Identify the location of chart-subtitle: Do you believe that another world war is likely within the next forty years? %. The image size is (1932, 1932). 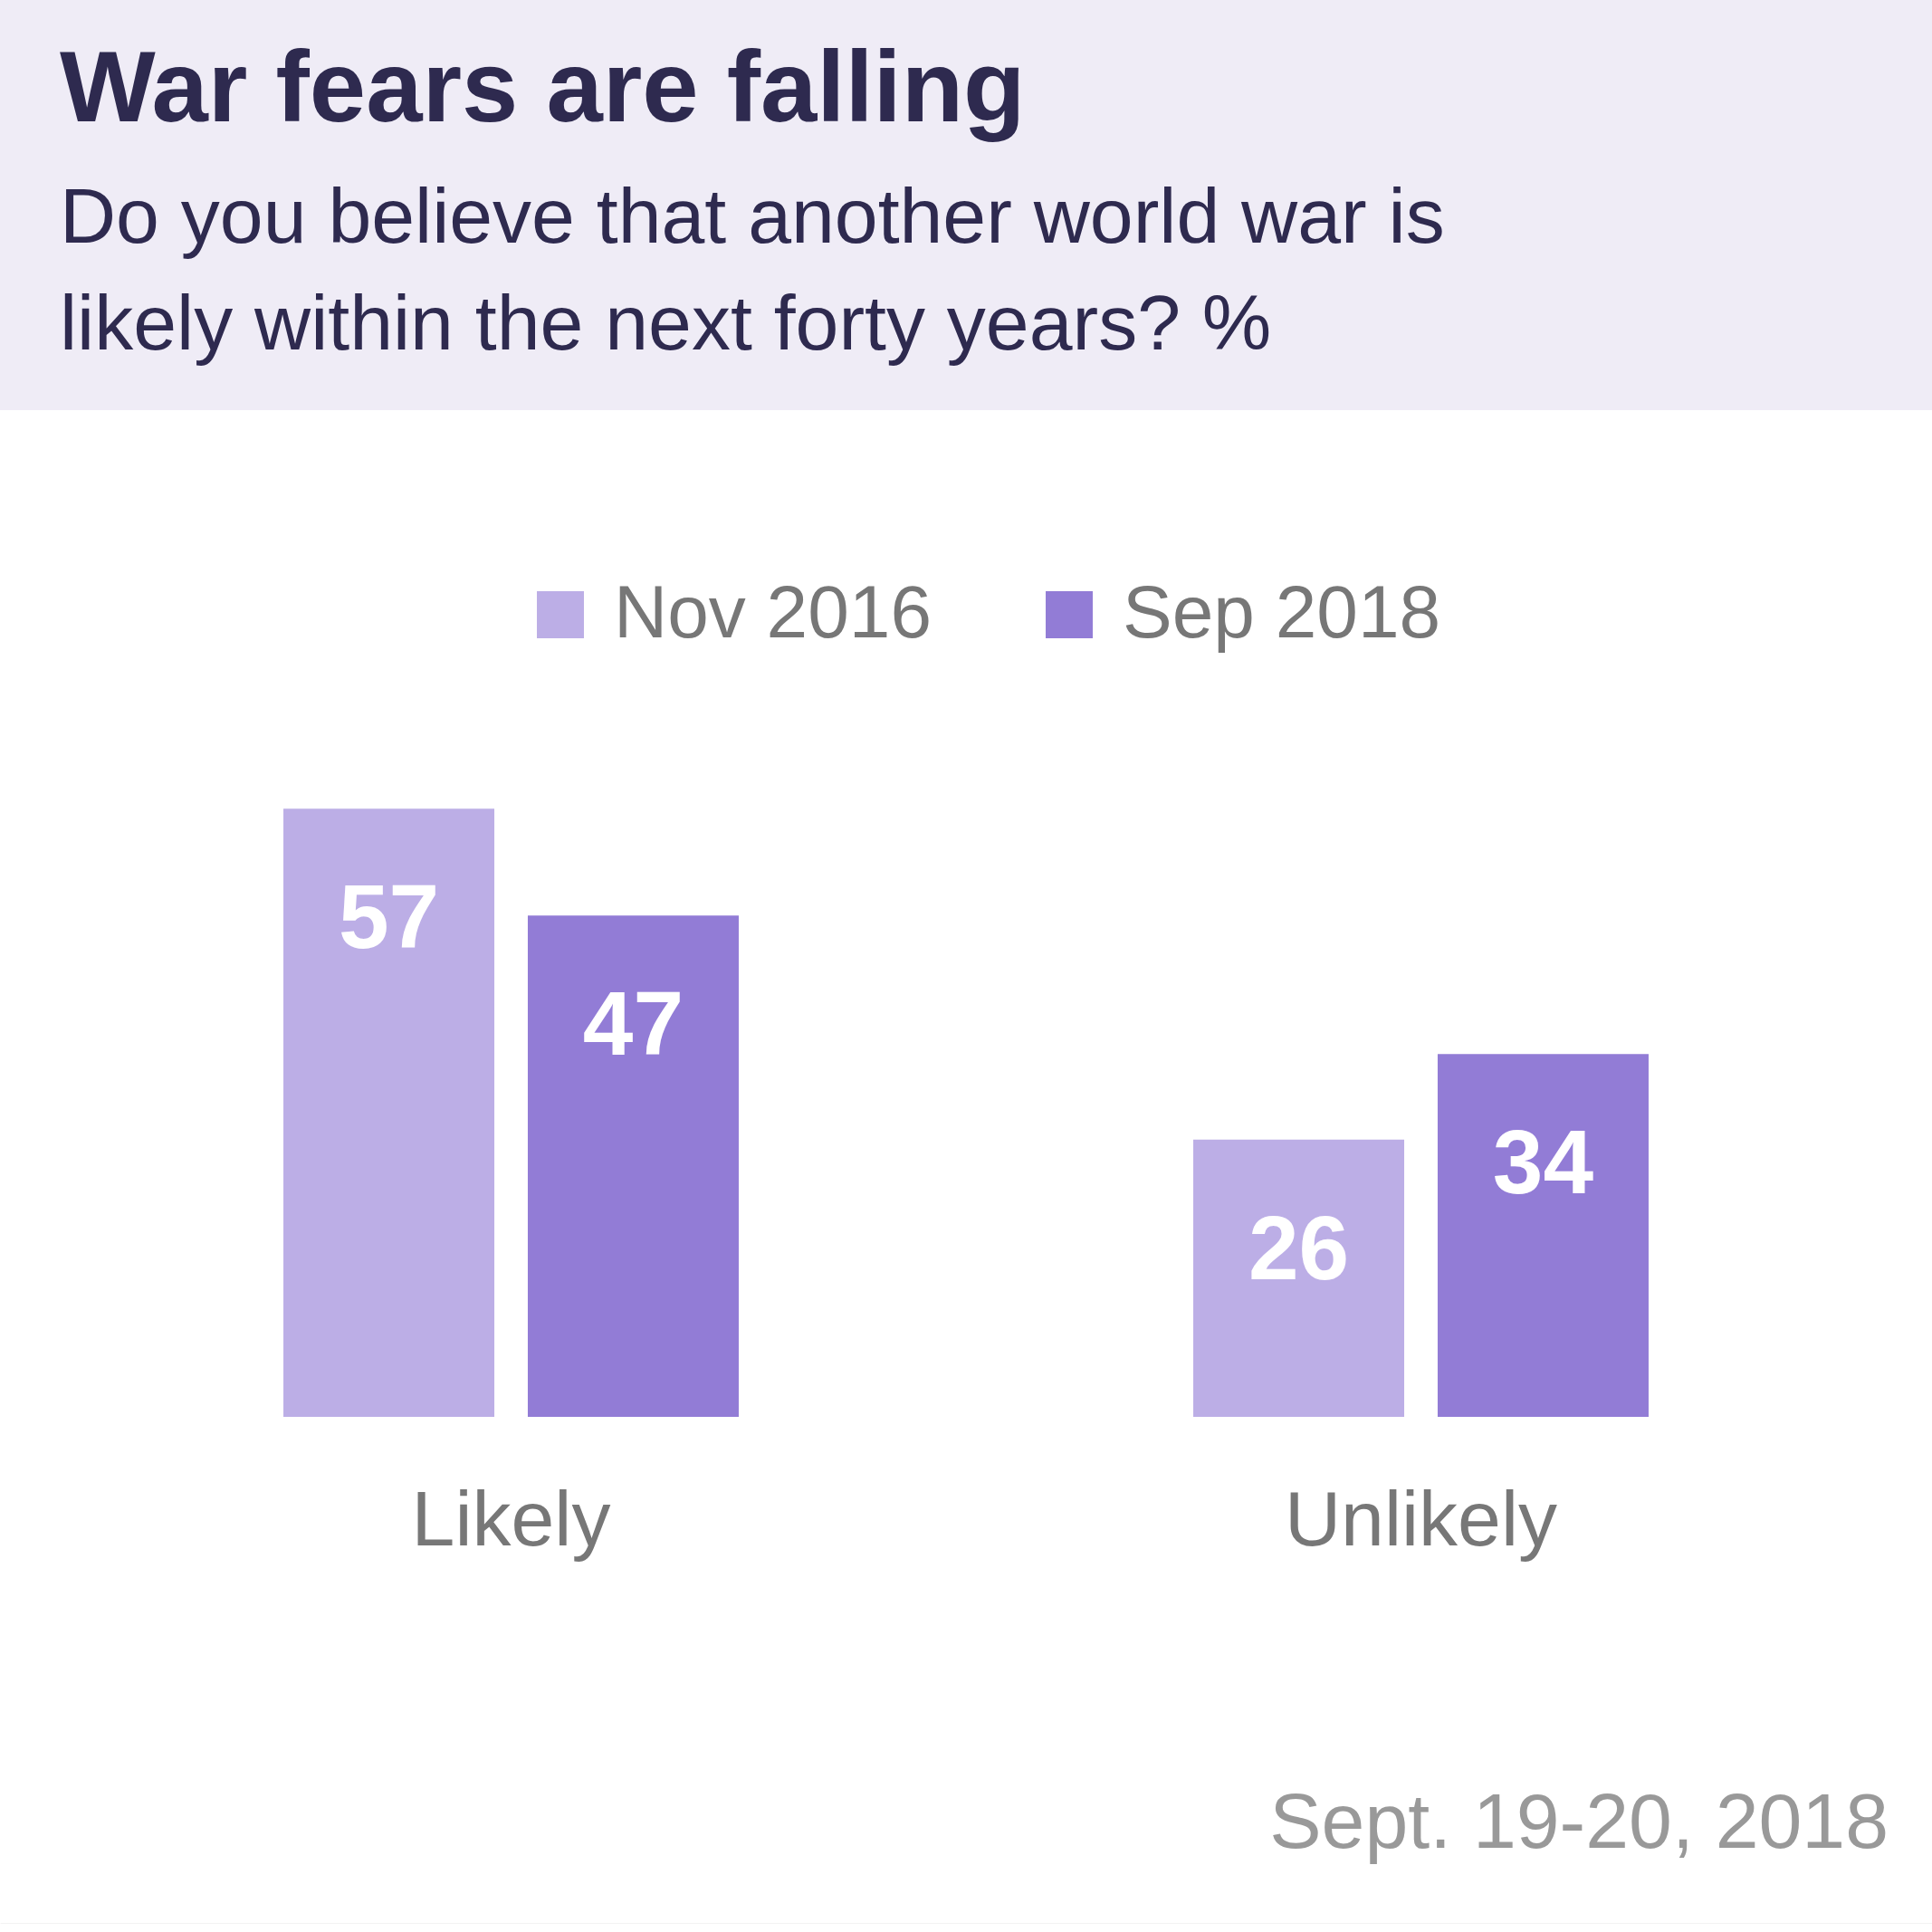
(752, 269).